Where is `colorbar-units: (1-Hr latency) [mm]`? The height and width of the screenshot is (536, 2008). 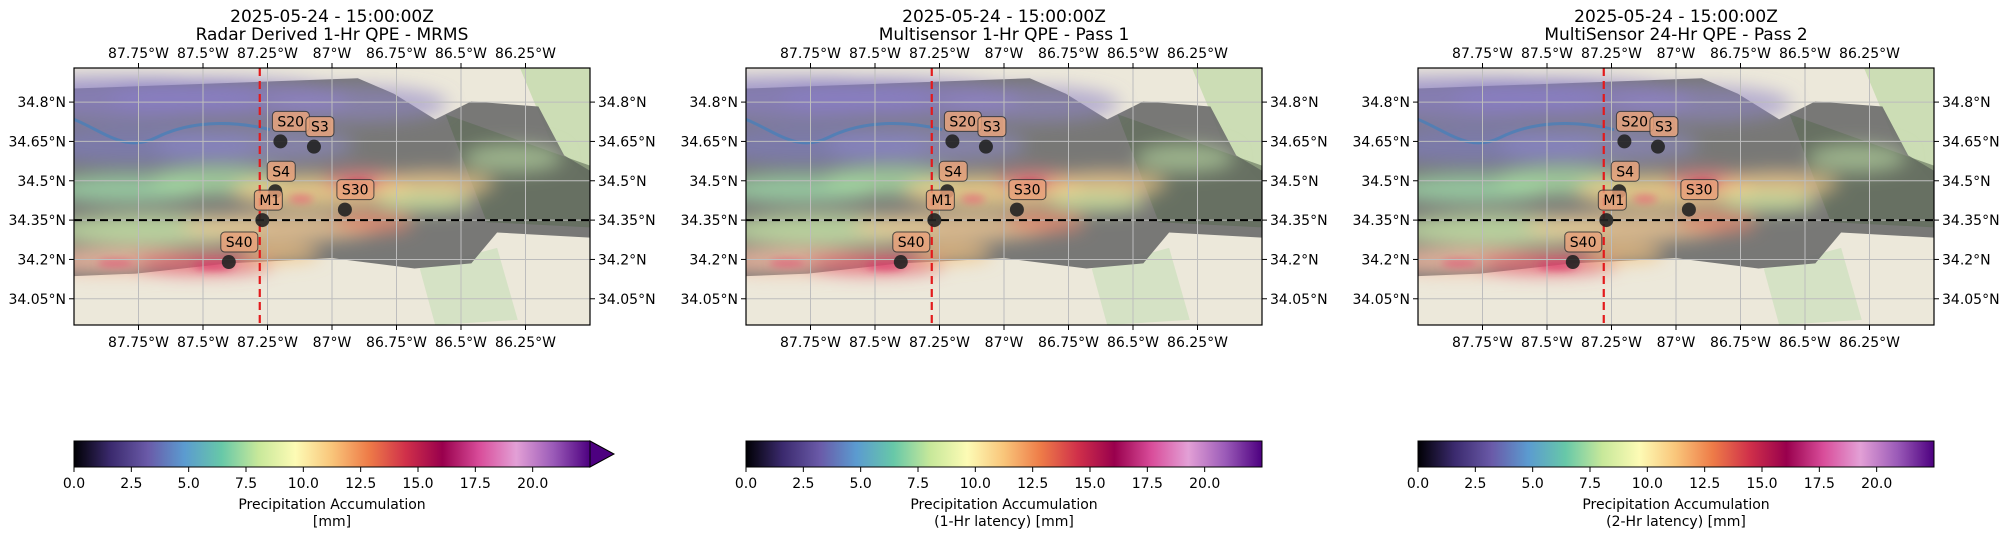 colorbar-units: (1-Hr latency) [mm] is located at coordinates (1004, 522).